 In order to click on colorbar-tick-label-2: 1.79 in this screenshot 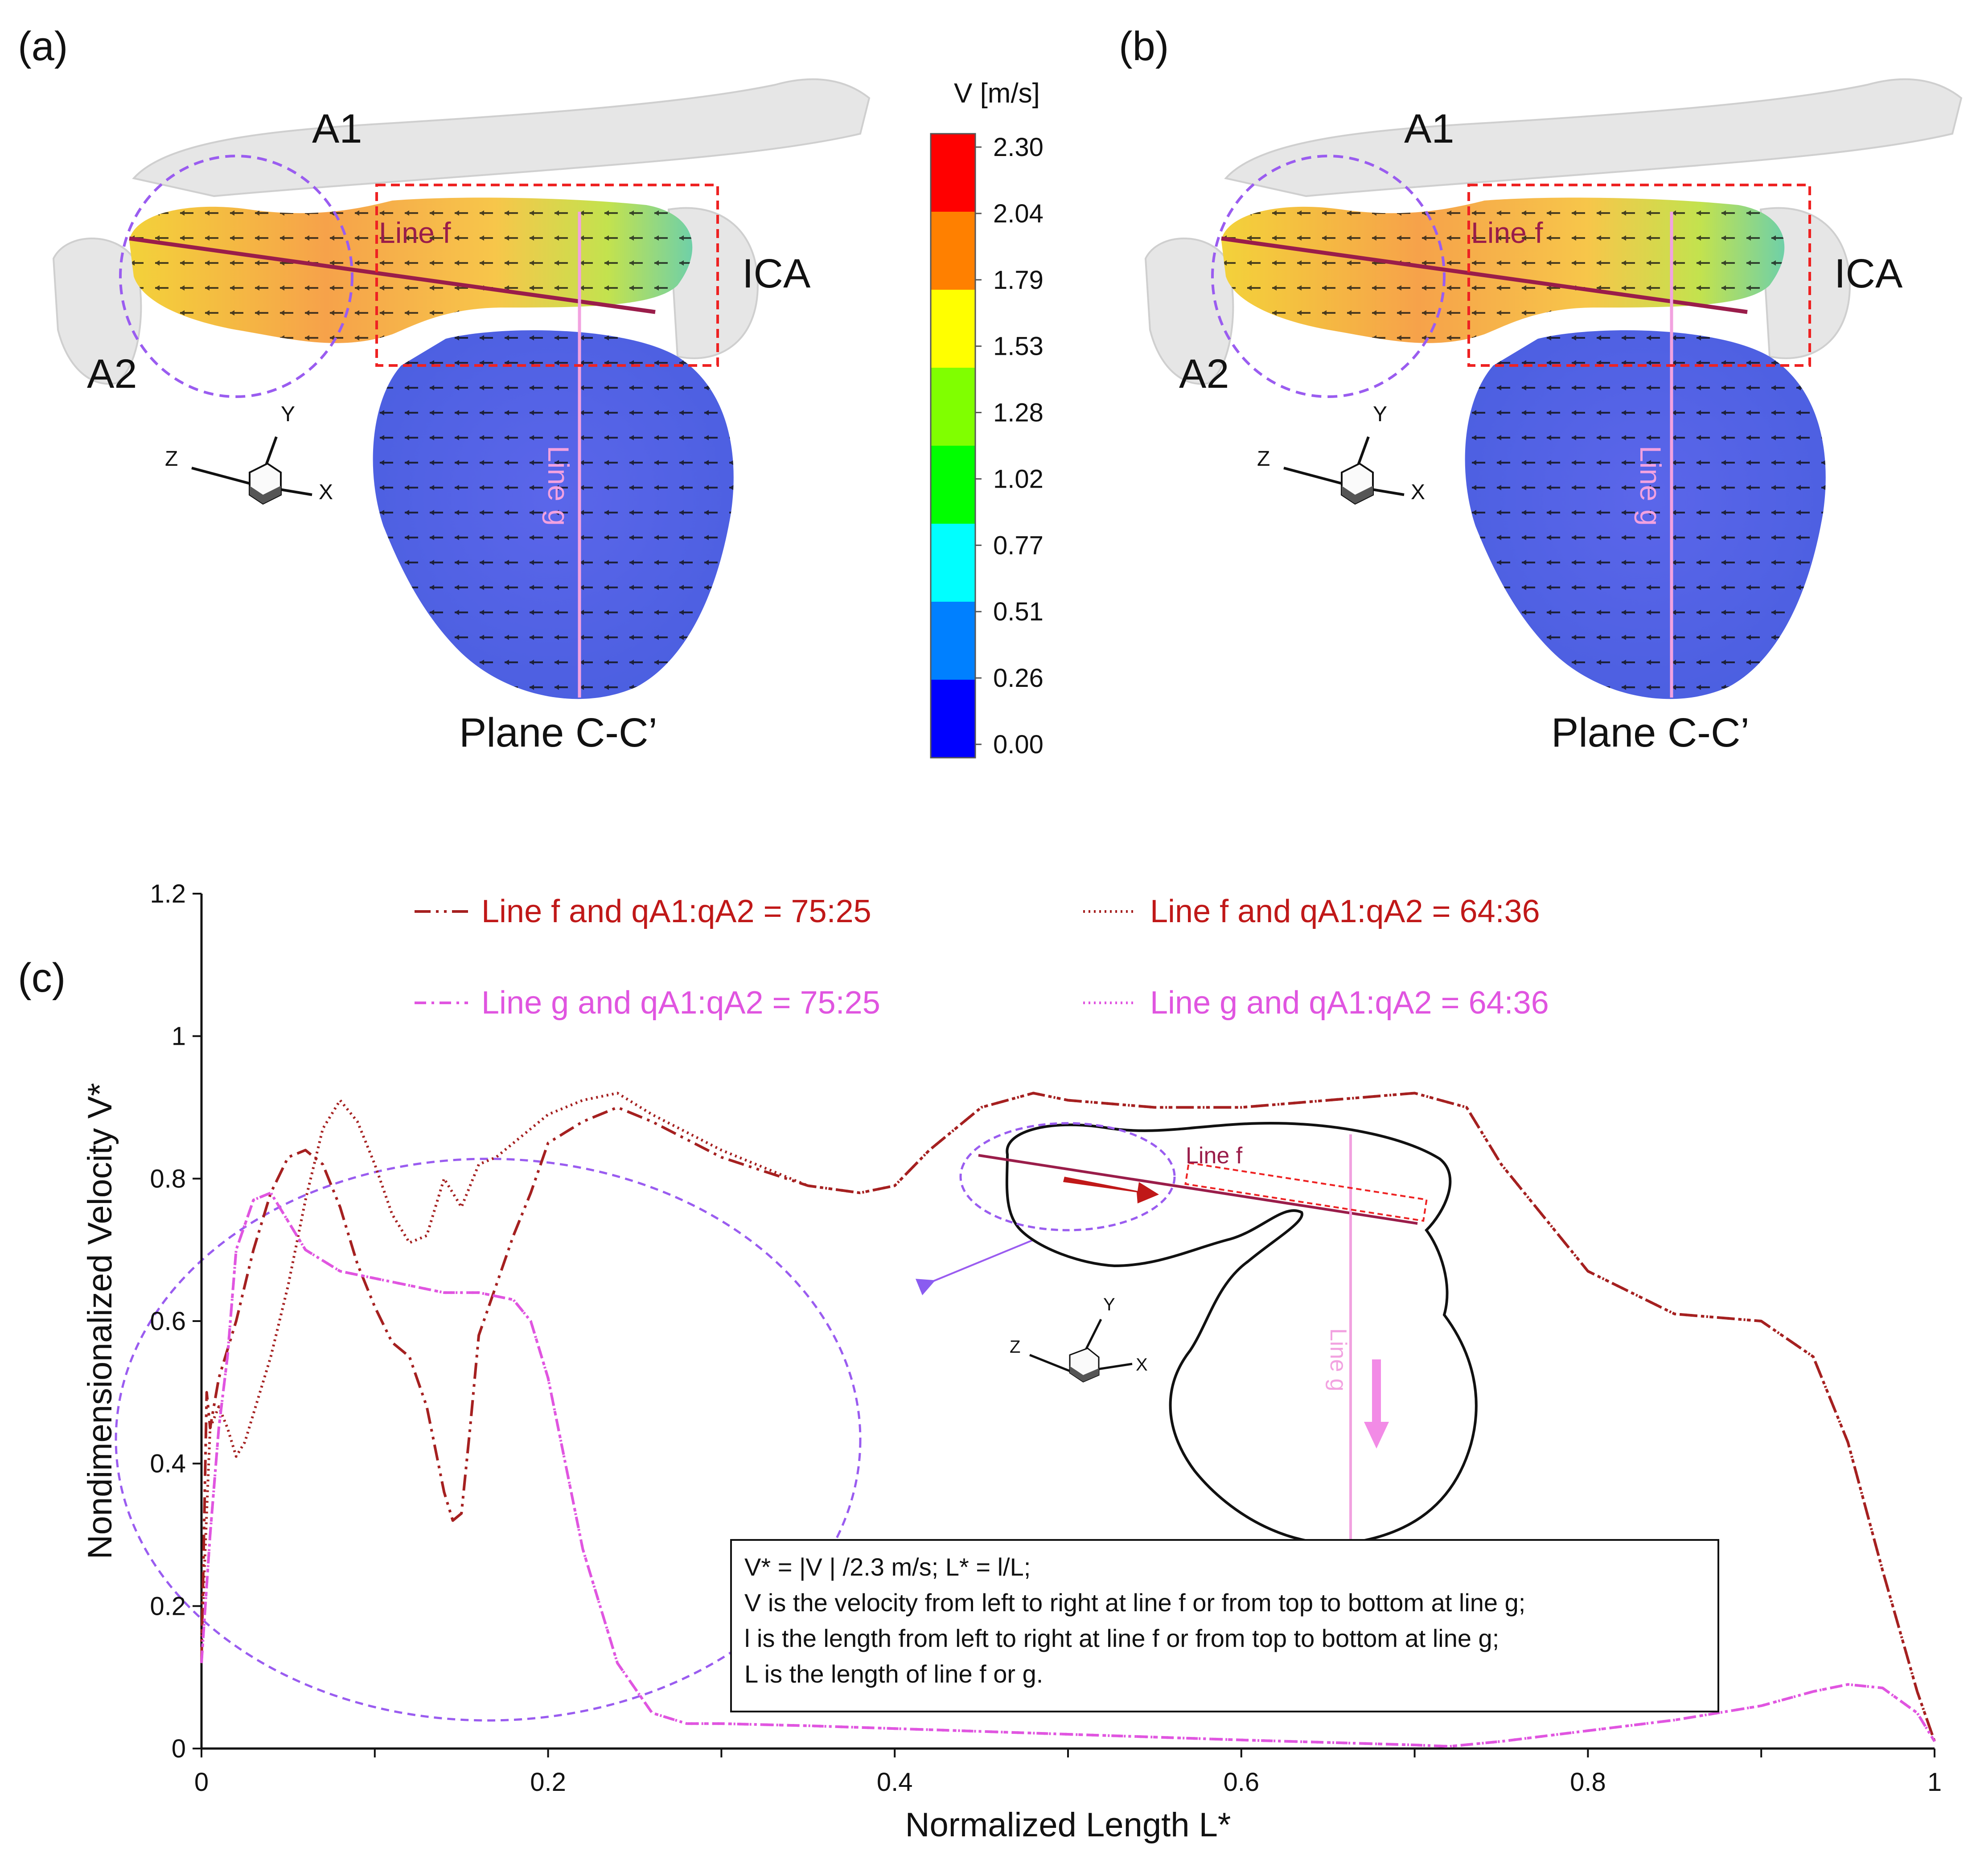, I will do `click(1018, 280)`.